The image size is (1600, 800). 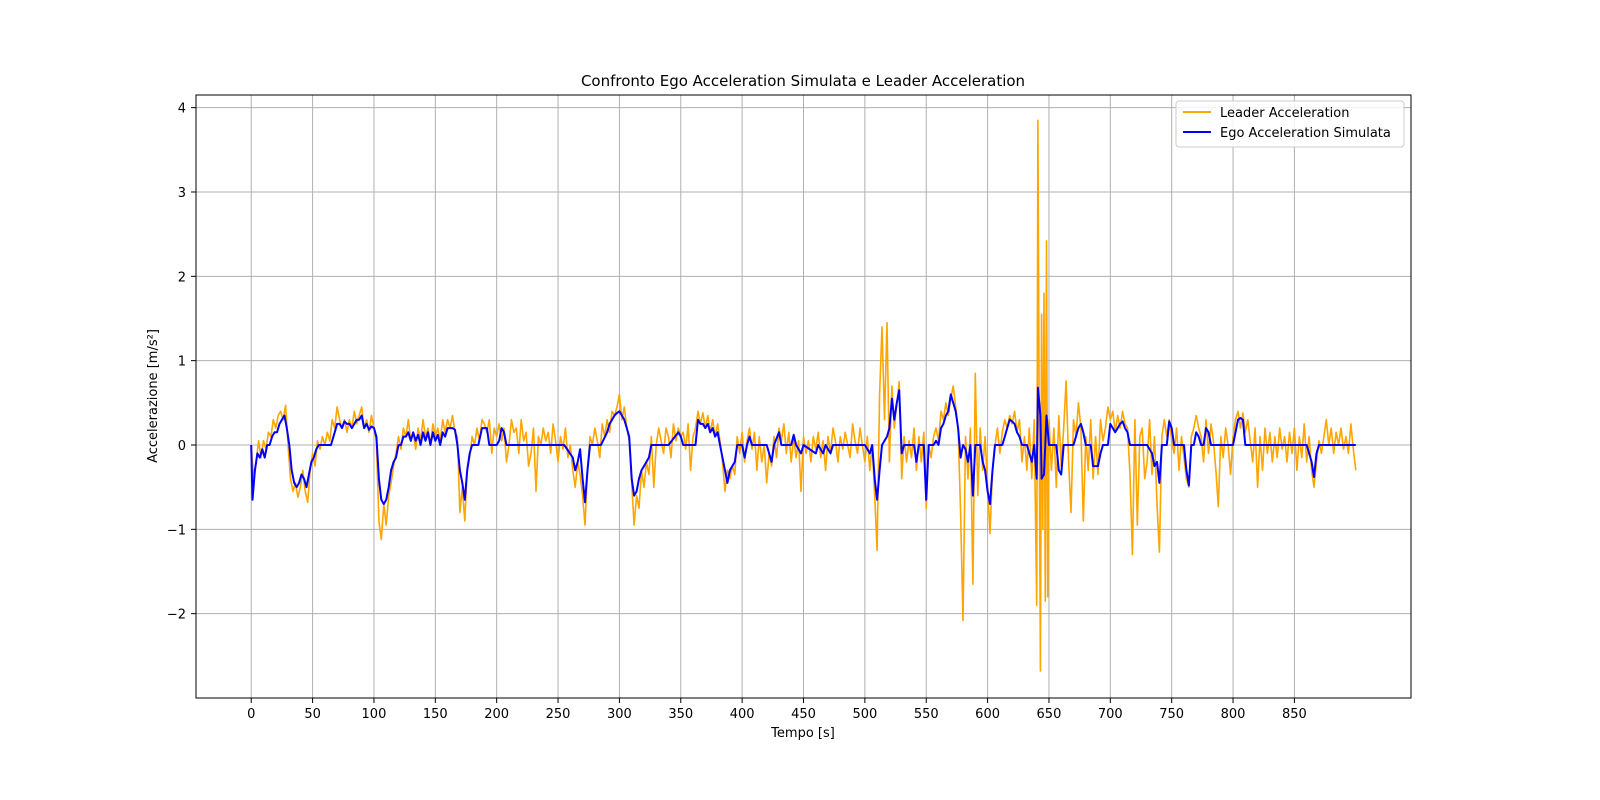 What do you see at coordinates (926, 714) in the screenshot?
I see `x-tick-label: 550` at bounding box center [926, 714].